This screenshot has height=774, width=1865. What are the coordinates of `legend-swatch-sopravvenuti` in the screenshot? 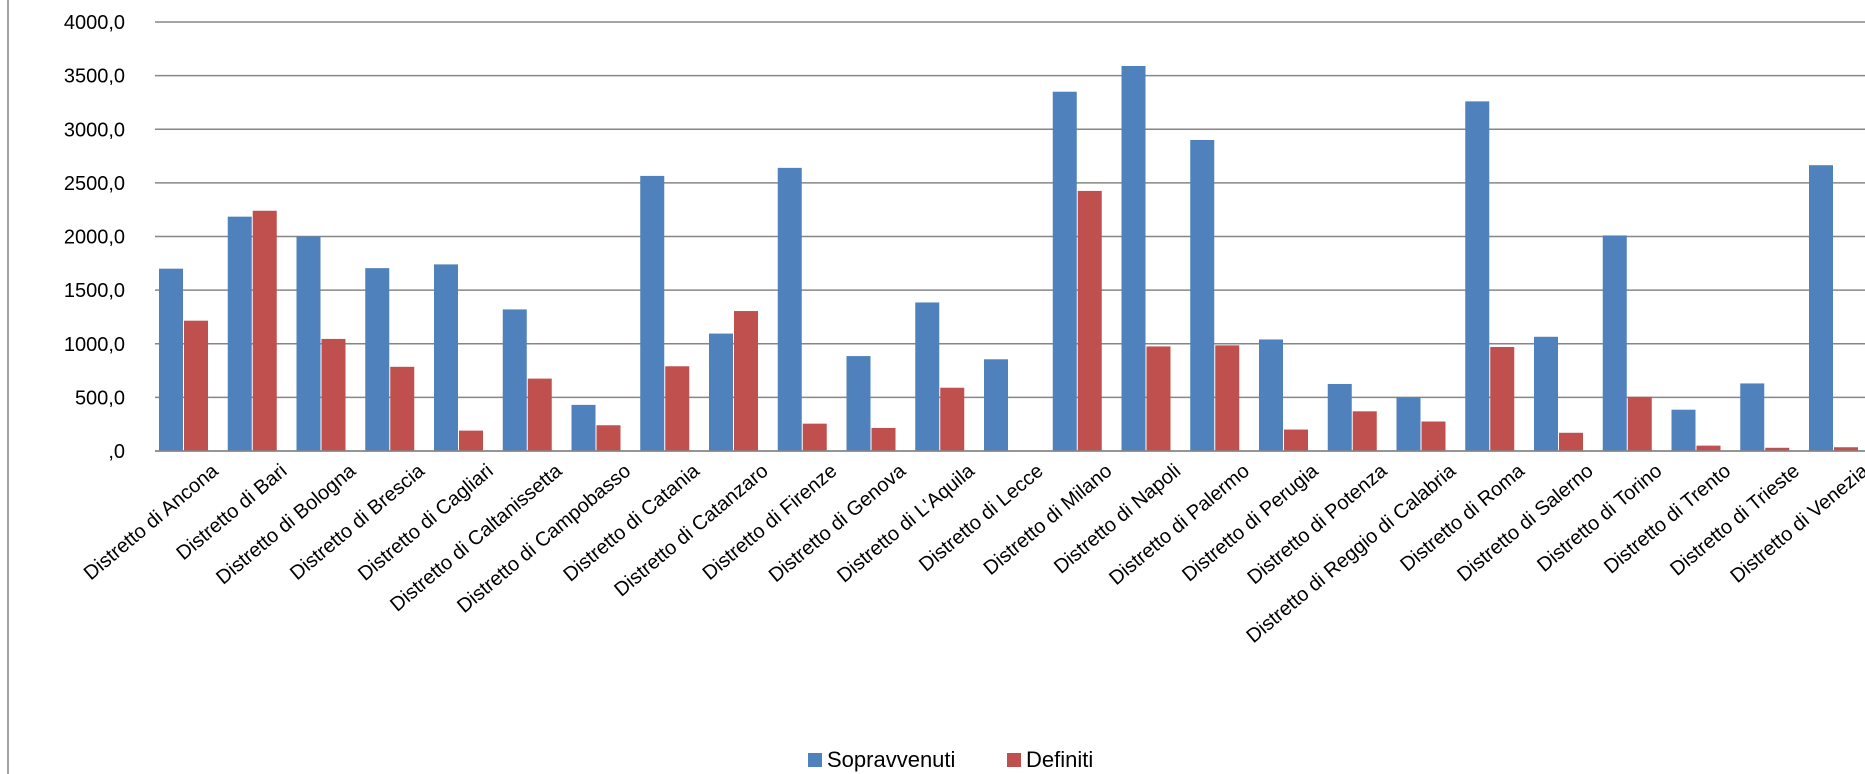 It's located at (815, 760).